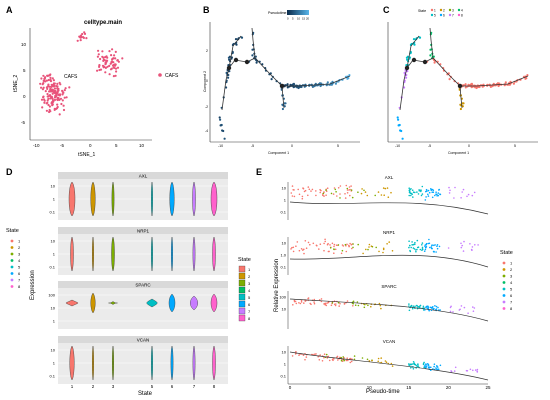  What do you see at coordinates (12, 260) in the screenshot?
I see `panel-d-left-legend-key` at bounding box center [12, 260].